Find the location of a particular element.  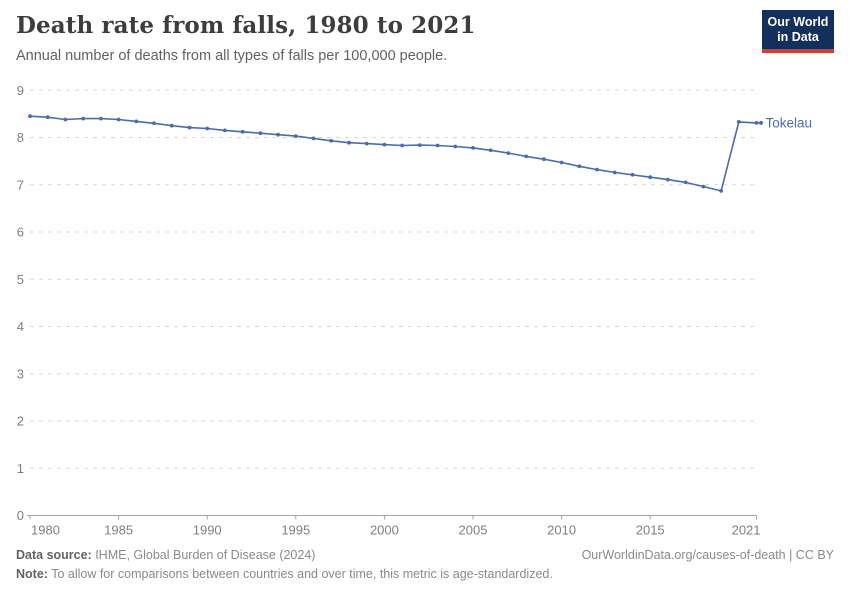

y-tick-label: 1 is located at coordinates (20, 468).